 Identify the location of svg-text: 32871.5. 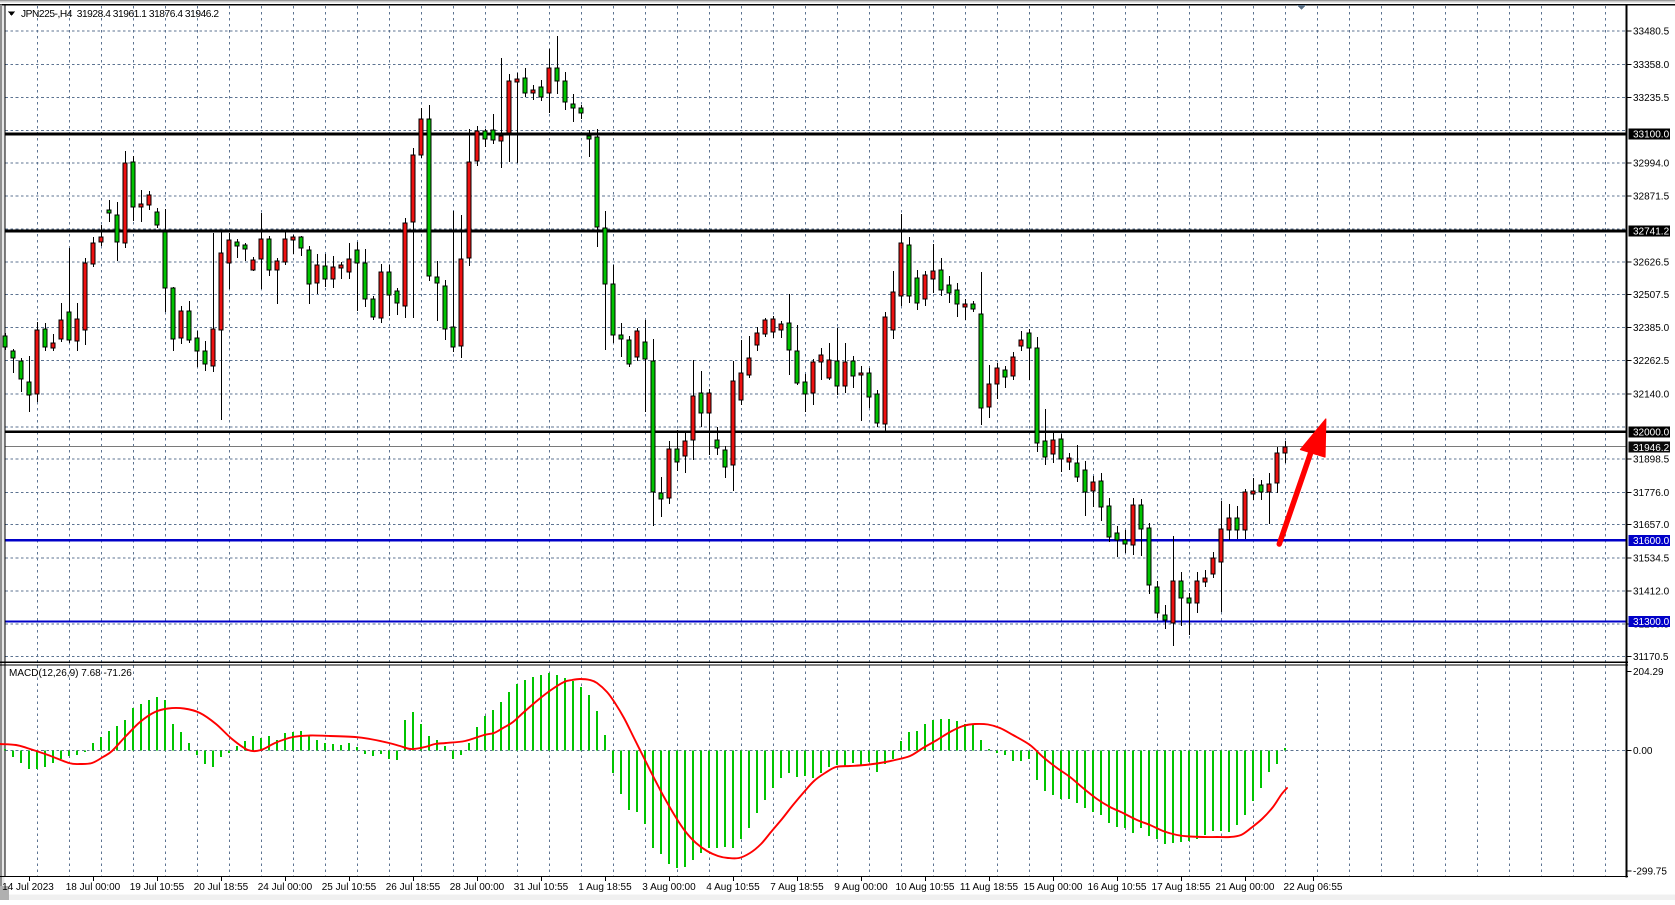
(1651, 196).